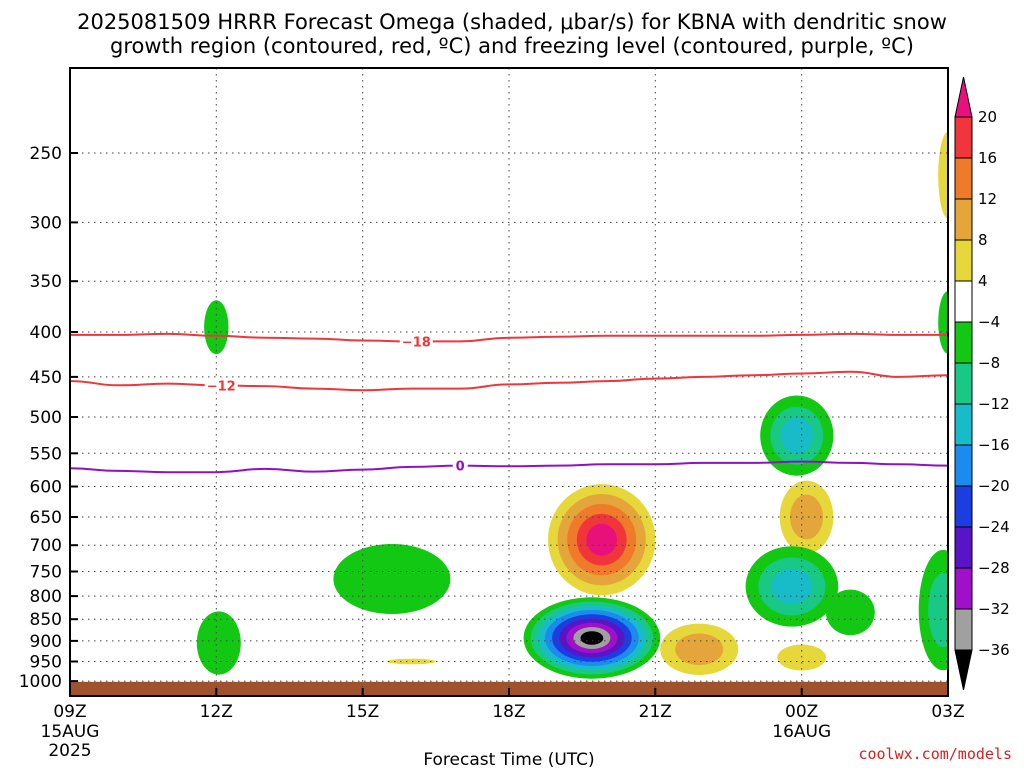 This screenshot has width=1024, height=768. I want to click on y-tick-label-850: 850, so click(46, 620).